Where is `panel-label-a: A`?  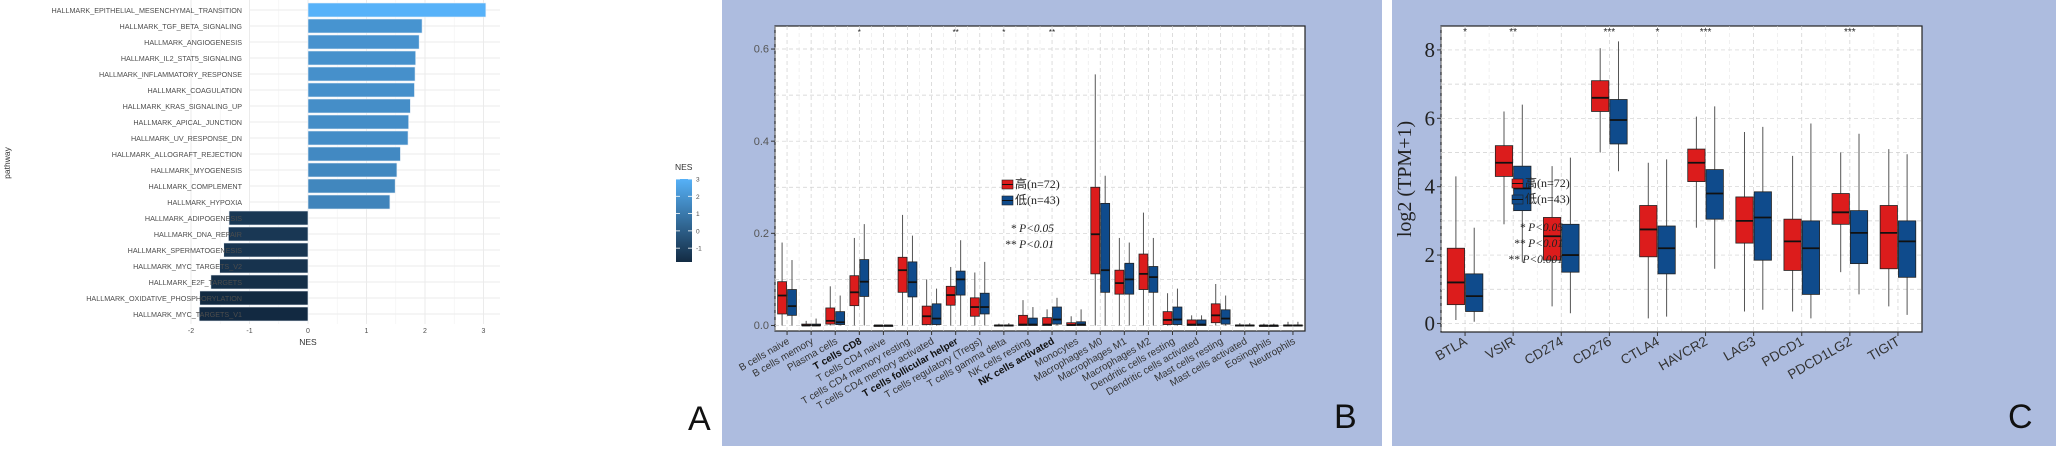 panel-label-a: A is located at coordinates (699, 419).